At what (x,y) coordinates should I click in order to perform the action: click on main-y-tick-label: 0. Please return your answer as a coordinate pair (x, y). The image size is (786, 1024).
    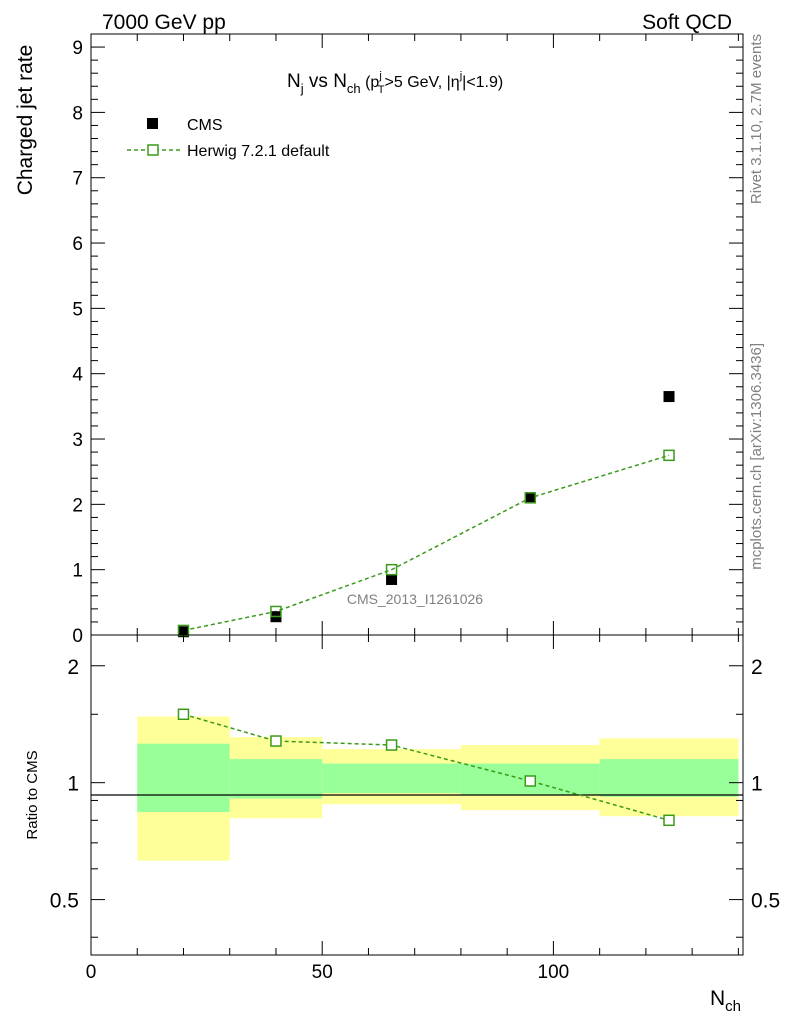
    Looking at the image, I should click on (77, 636).